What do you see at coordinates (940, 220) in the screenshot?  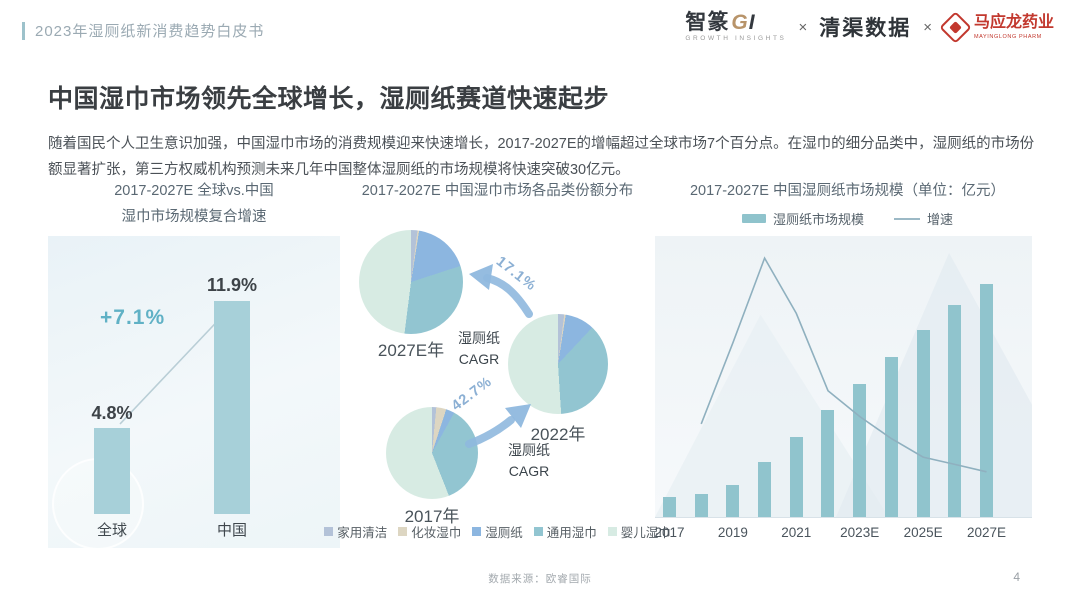 I see `legend-label-line: 增速` at bounding box center [940, 220].